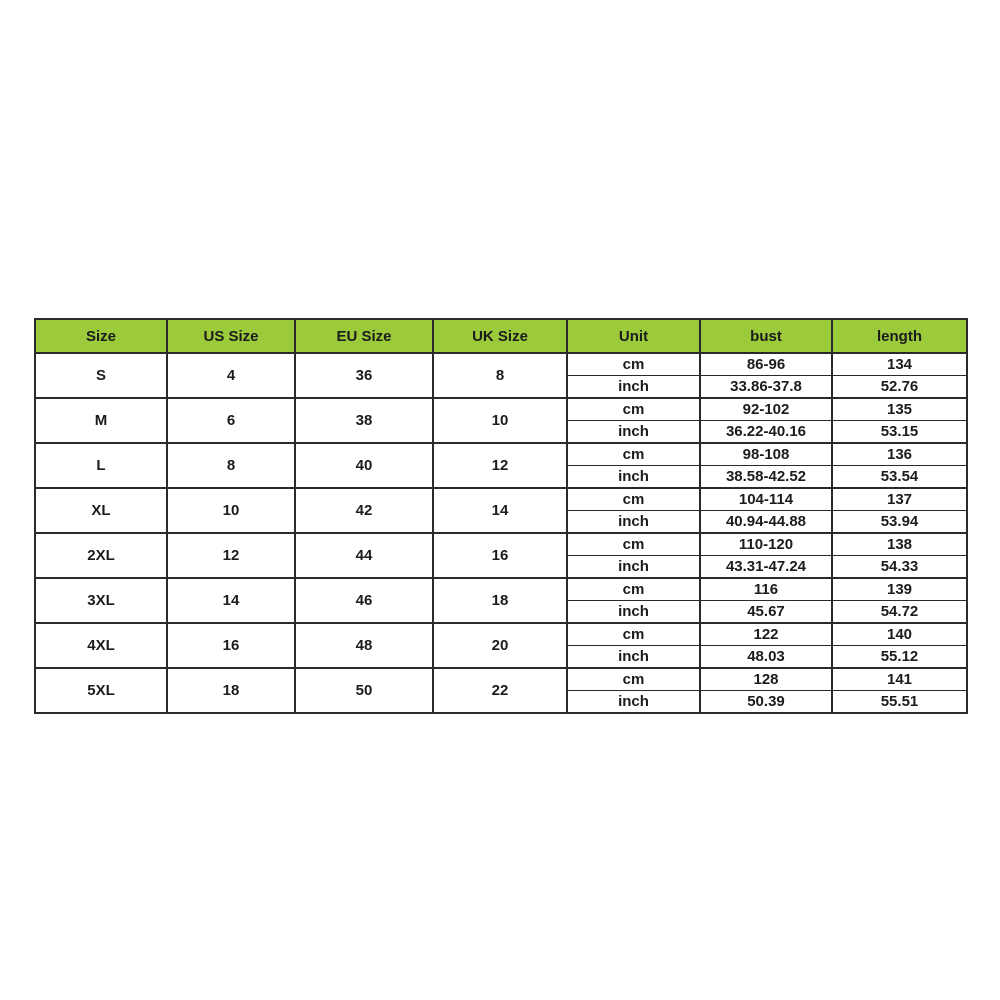 The width and height of the screenshot is (1000, 1000). I want to click on cell-uk-size: 12, so click(500, 465).